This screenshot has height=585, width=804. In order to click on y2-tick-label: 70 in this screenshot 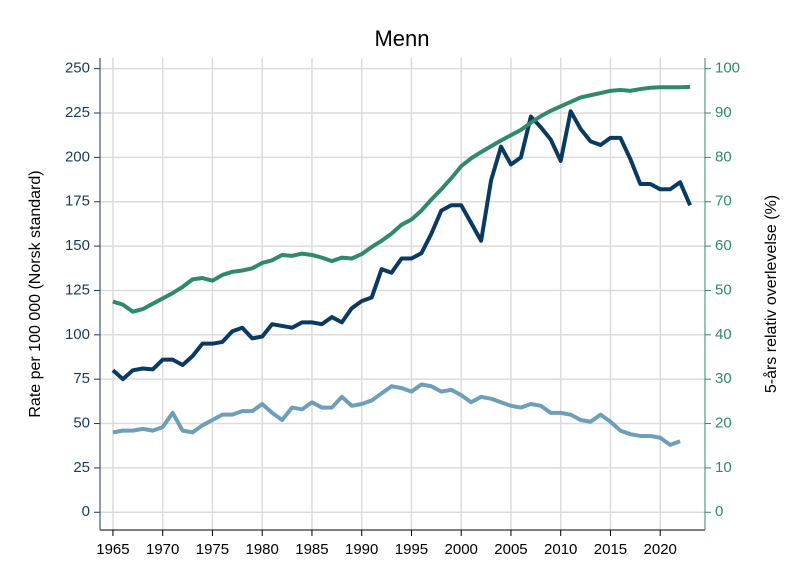, I will do `click(723, 201)`.